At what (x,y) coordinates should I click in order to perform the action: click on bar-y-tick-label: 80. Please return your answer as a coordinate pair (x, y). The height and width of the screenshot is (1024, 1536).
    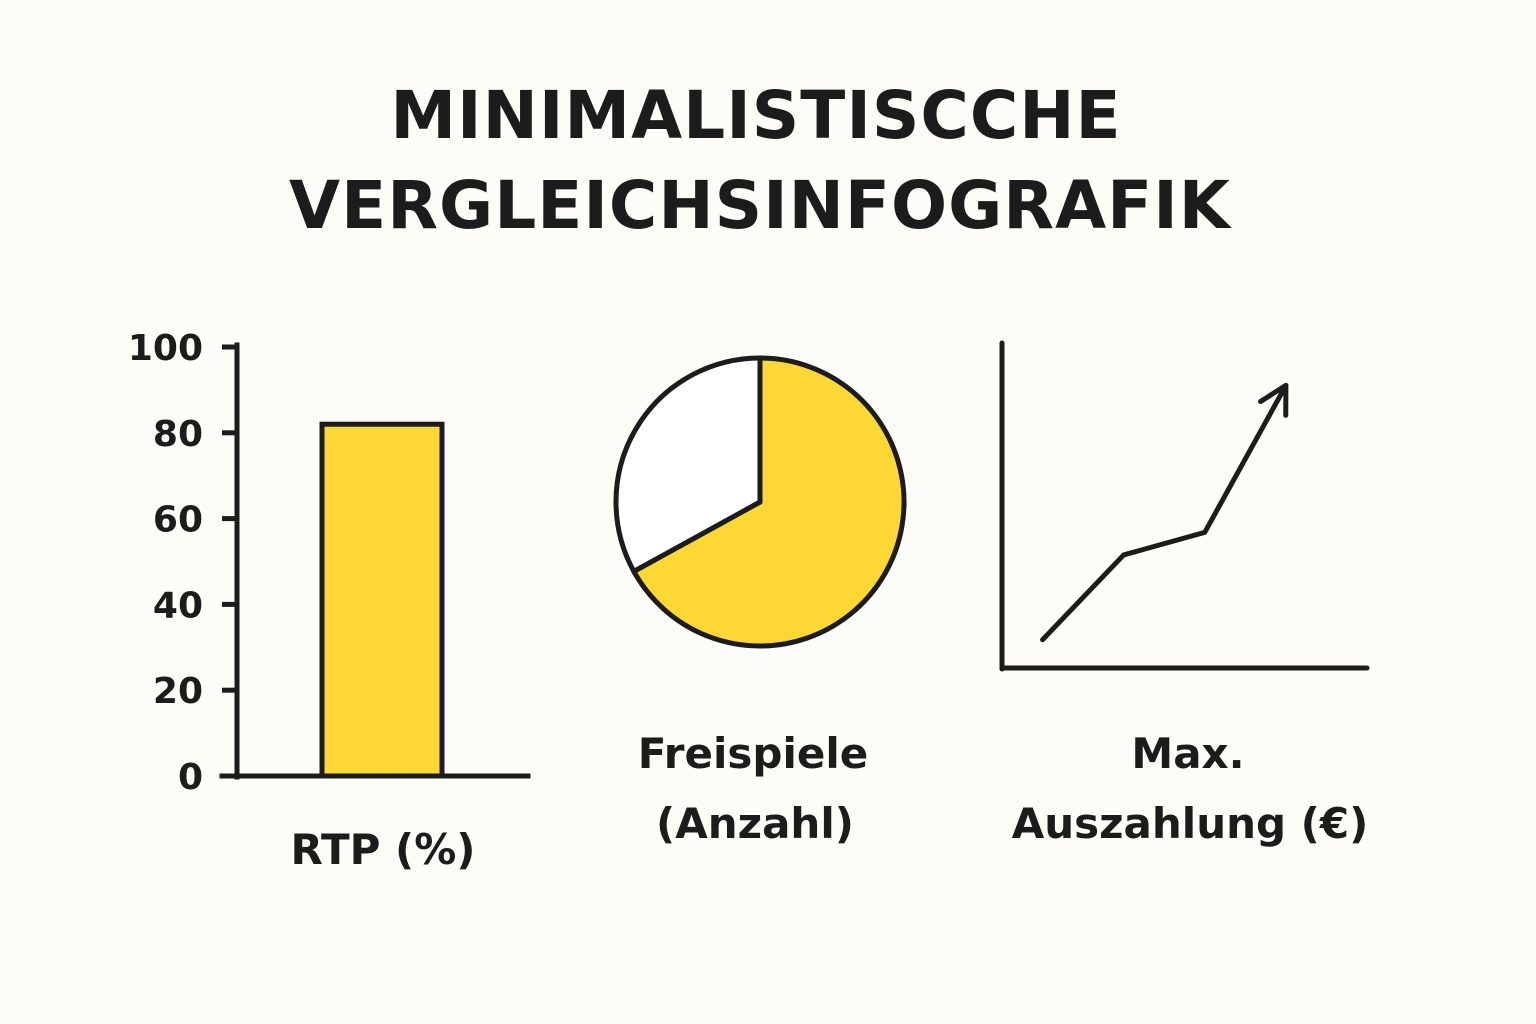
    Looking at the image, I should click on (178, 434).